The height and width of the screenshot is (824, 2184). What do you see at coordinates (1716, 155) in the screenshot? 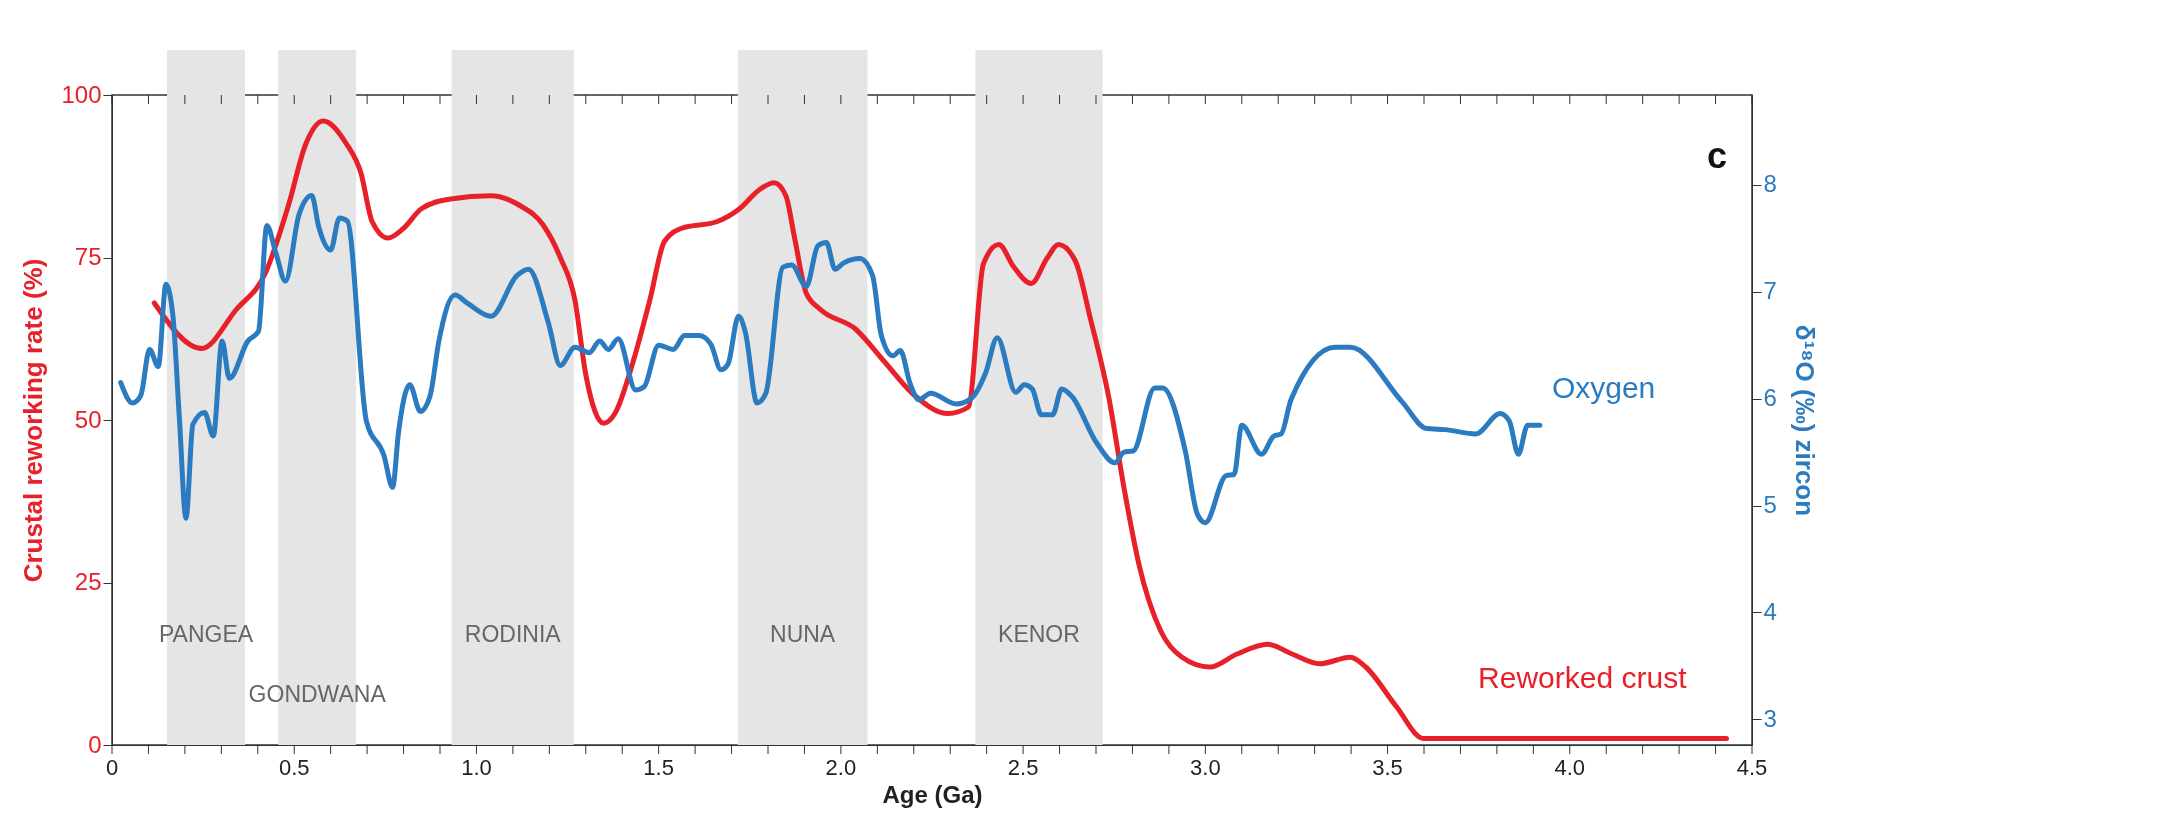
I see `annotation: c` at bounding box center [1716, 155].